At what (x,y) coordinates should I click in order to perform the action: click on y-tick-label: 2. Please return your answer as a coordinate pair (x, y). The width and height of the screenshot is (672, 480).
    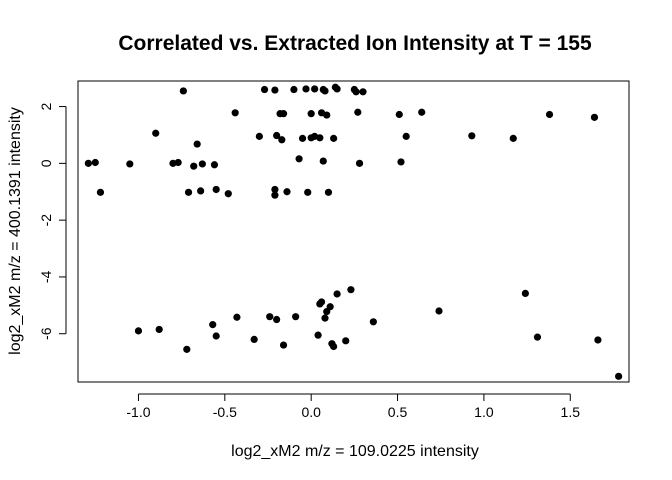
    Looking at the image, I should click on (46, 106).